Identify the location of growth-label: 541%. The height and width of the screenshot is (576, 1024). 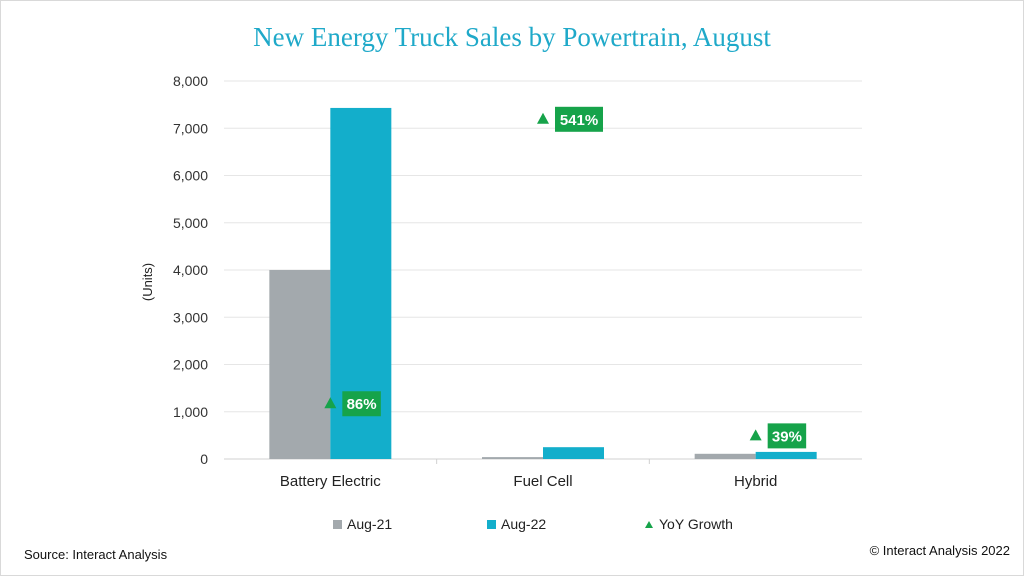
(579, 120).